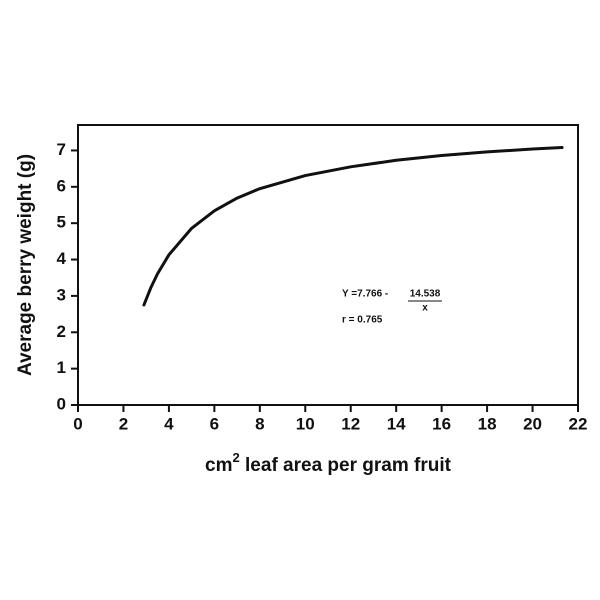  Describe the element at coordinates (578, 423) in the screenshot. I see `x-tick-label: 22` at that location.